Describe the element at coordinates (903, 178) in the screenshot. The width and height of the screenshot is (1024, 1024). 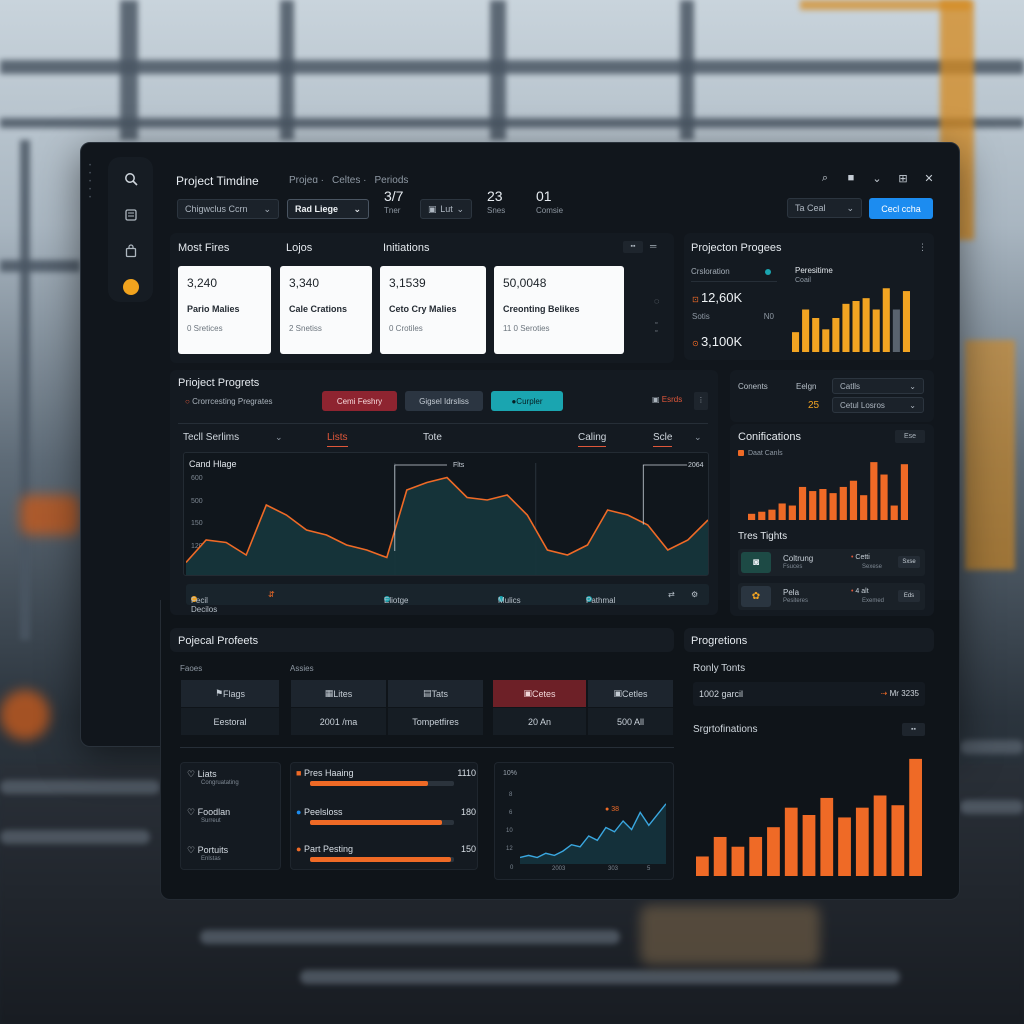
I see `grid-icon: ⊞` at that location.